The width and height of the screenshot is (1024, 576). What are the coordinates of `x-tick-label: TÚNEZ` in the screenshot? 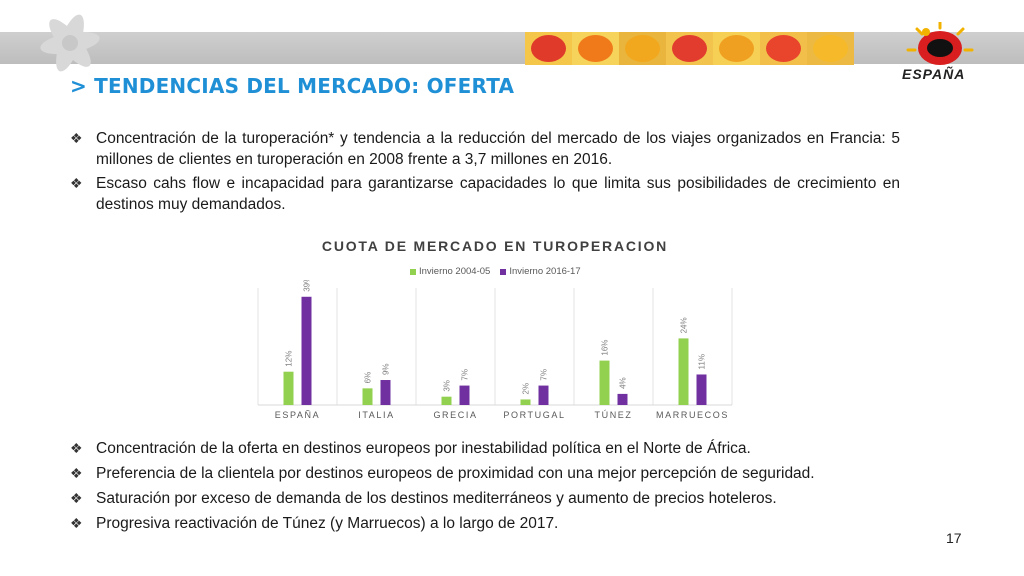 It's located at (614, 415).